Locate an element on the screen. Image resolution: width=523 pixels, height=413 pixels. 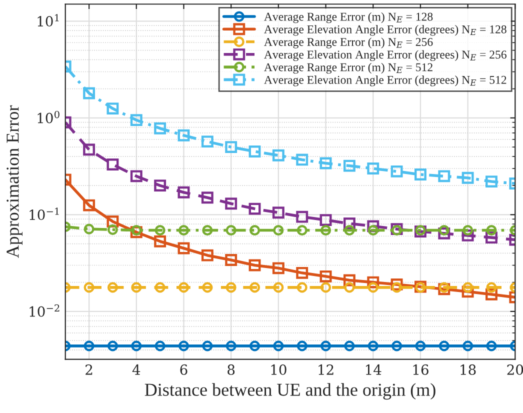
y-tick-label: 10$^{1}$ is located at coordinates (48, 20).